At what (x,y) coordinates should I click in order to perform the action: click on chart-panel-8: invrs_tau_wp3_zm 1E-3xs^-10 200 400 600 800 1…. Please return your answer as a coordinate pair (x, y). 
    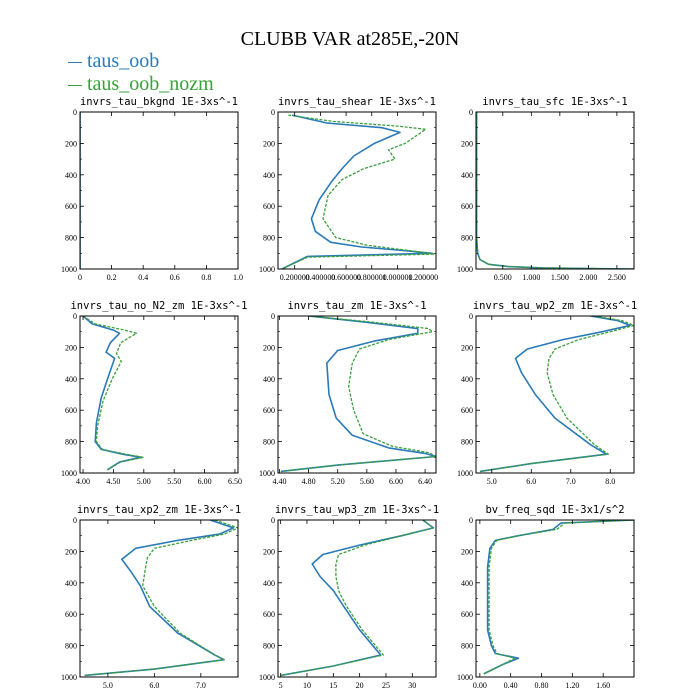
    Looking at the image, I should click on (349, 597).